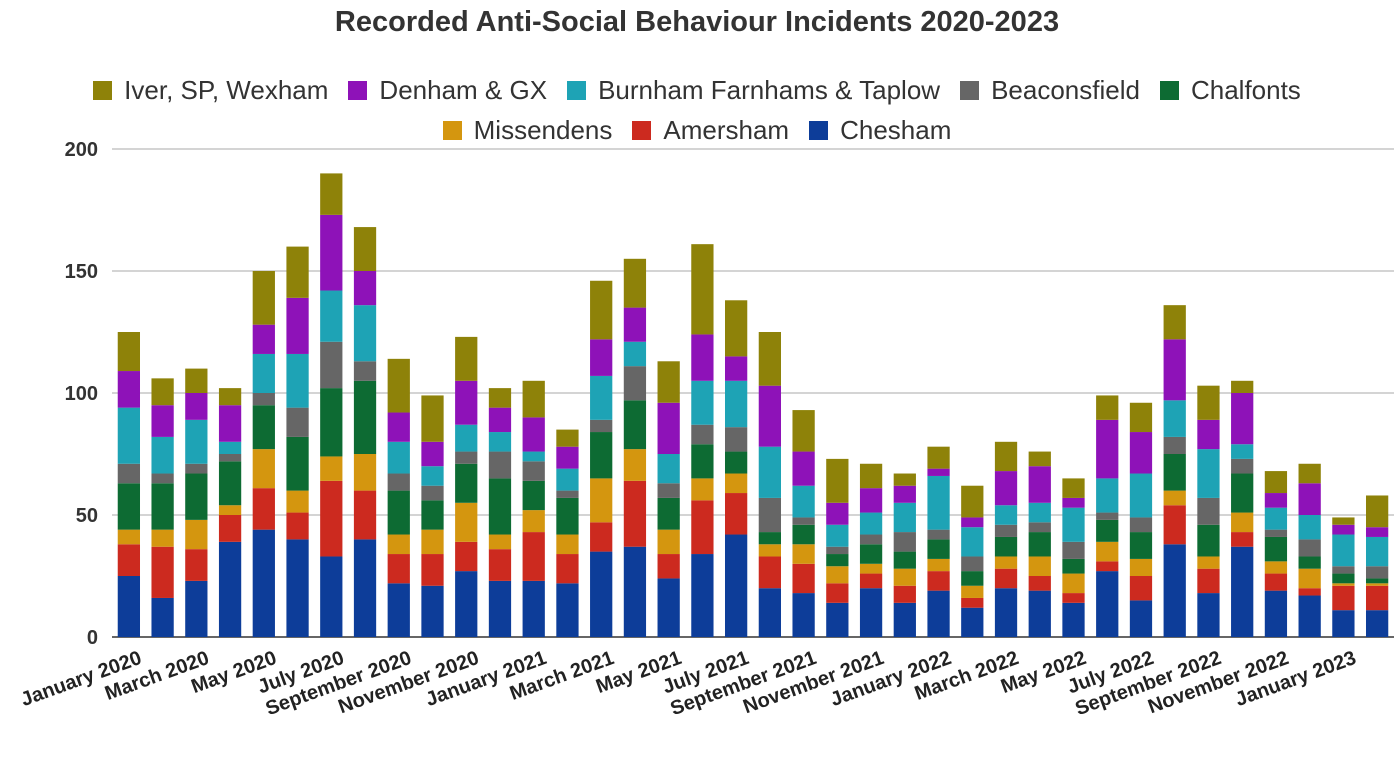  I want to click on bar-segment: Missendens – September 2020: 8, so click(398, 544).